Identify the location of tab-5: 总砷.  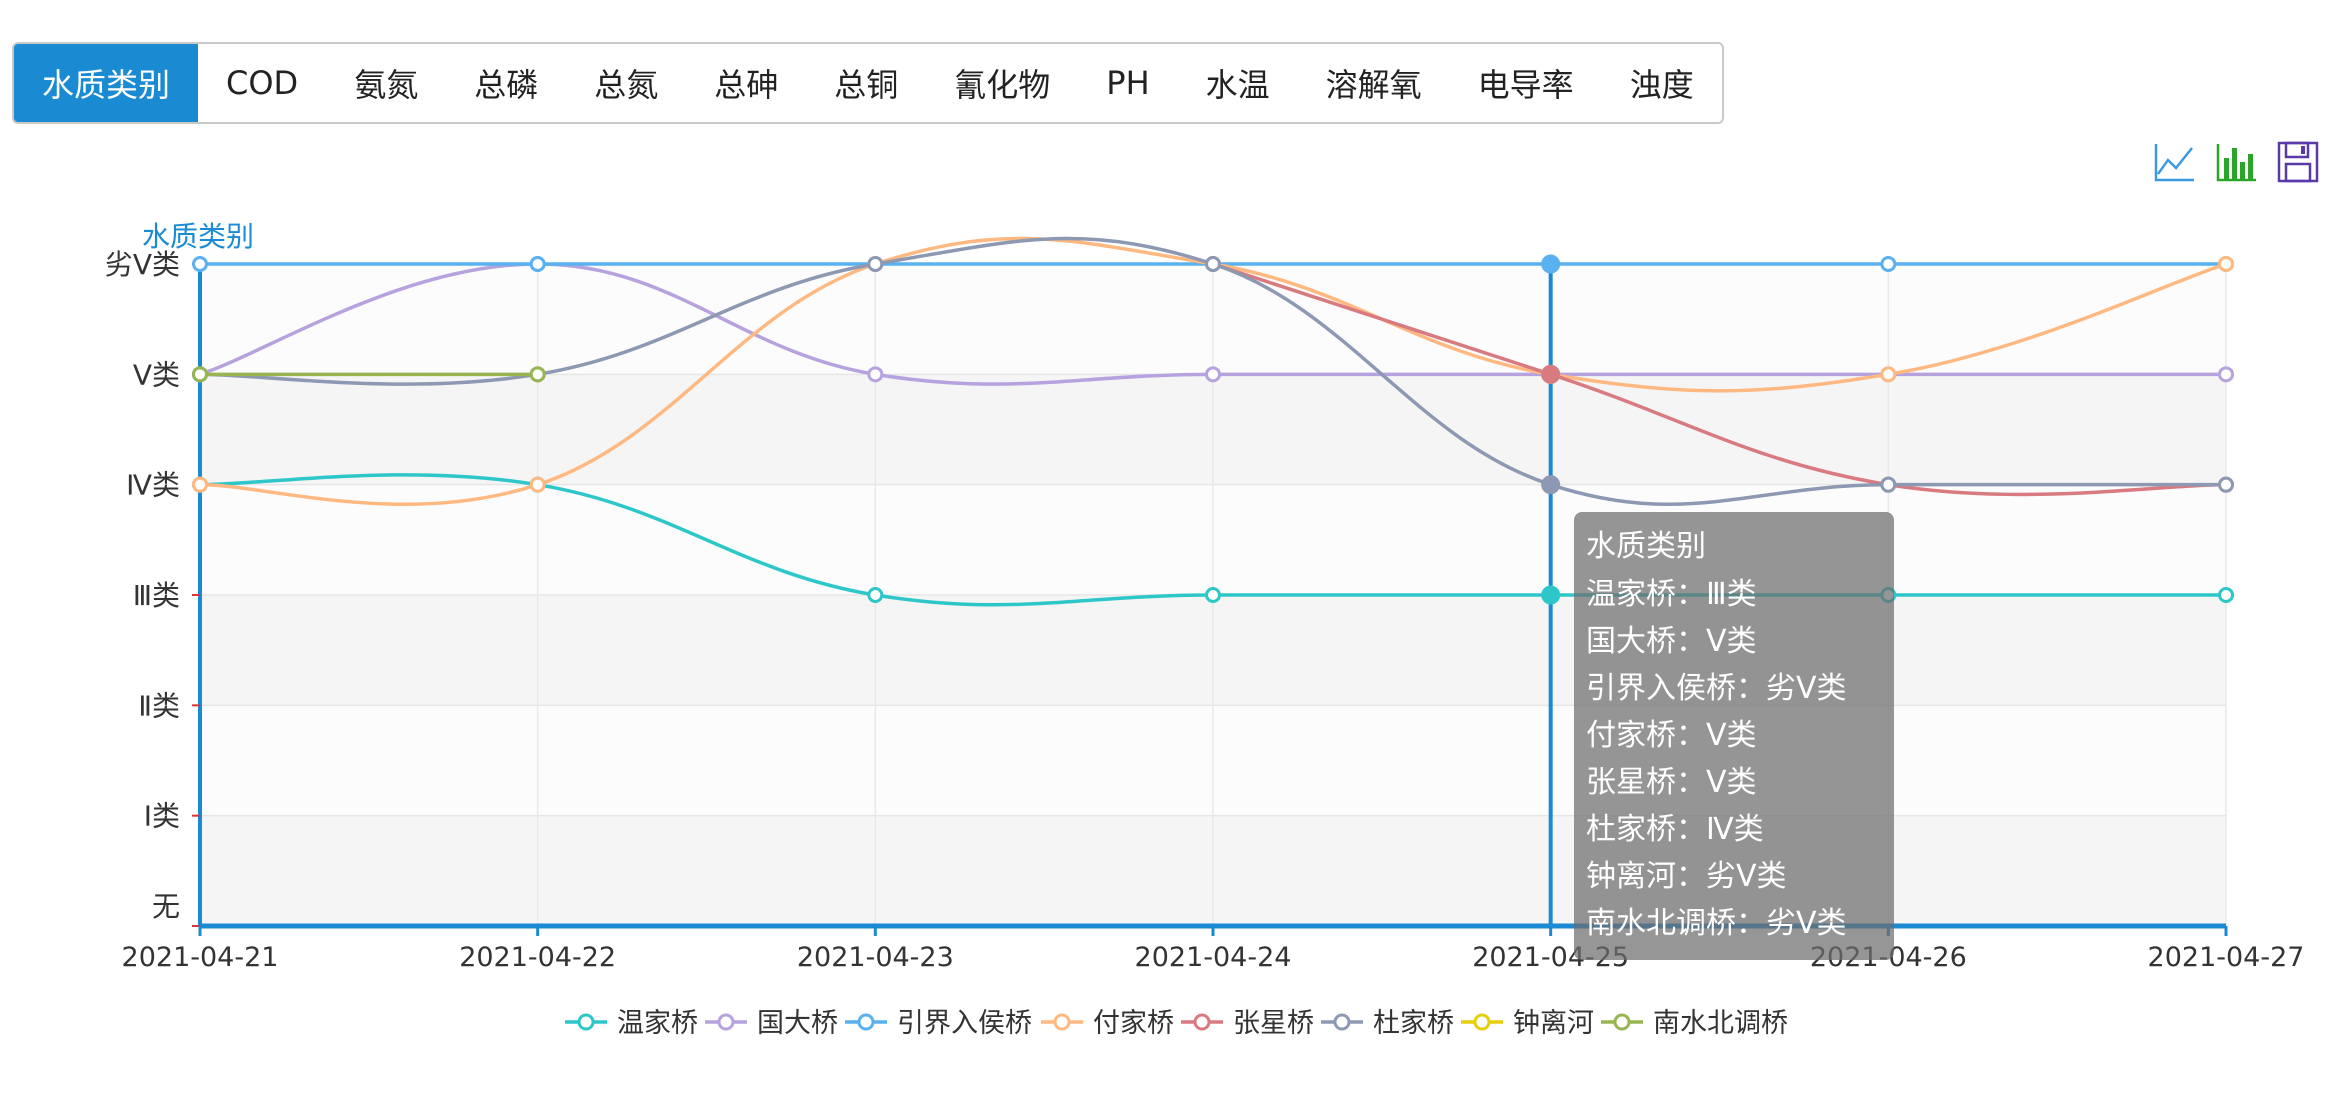
(746, 85).